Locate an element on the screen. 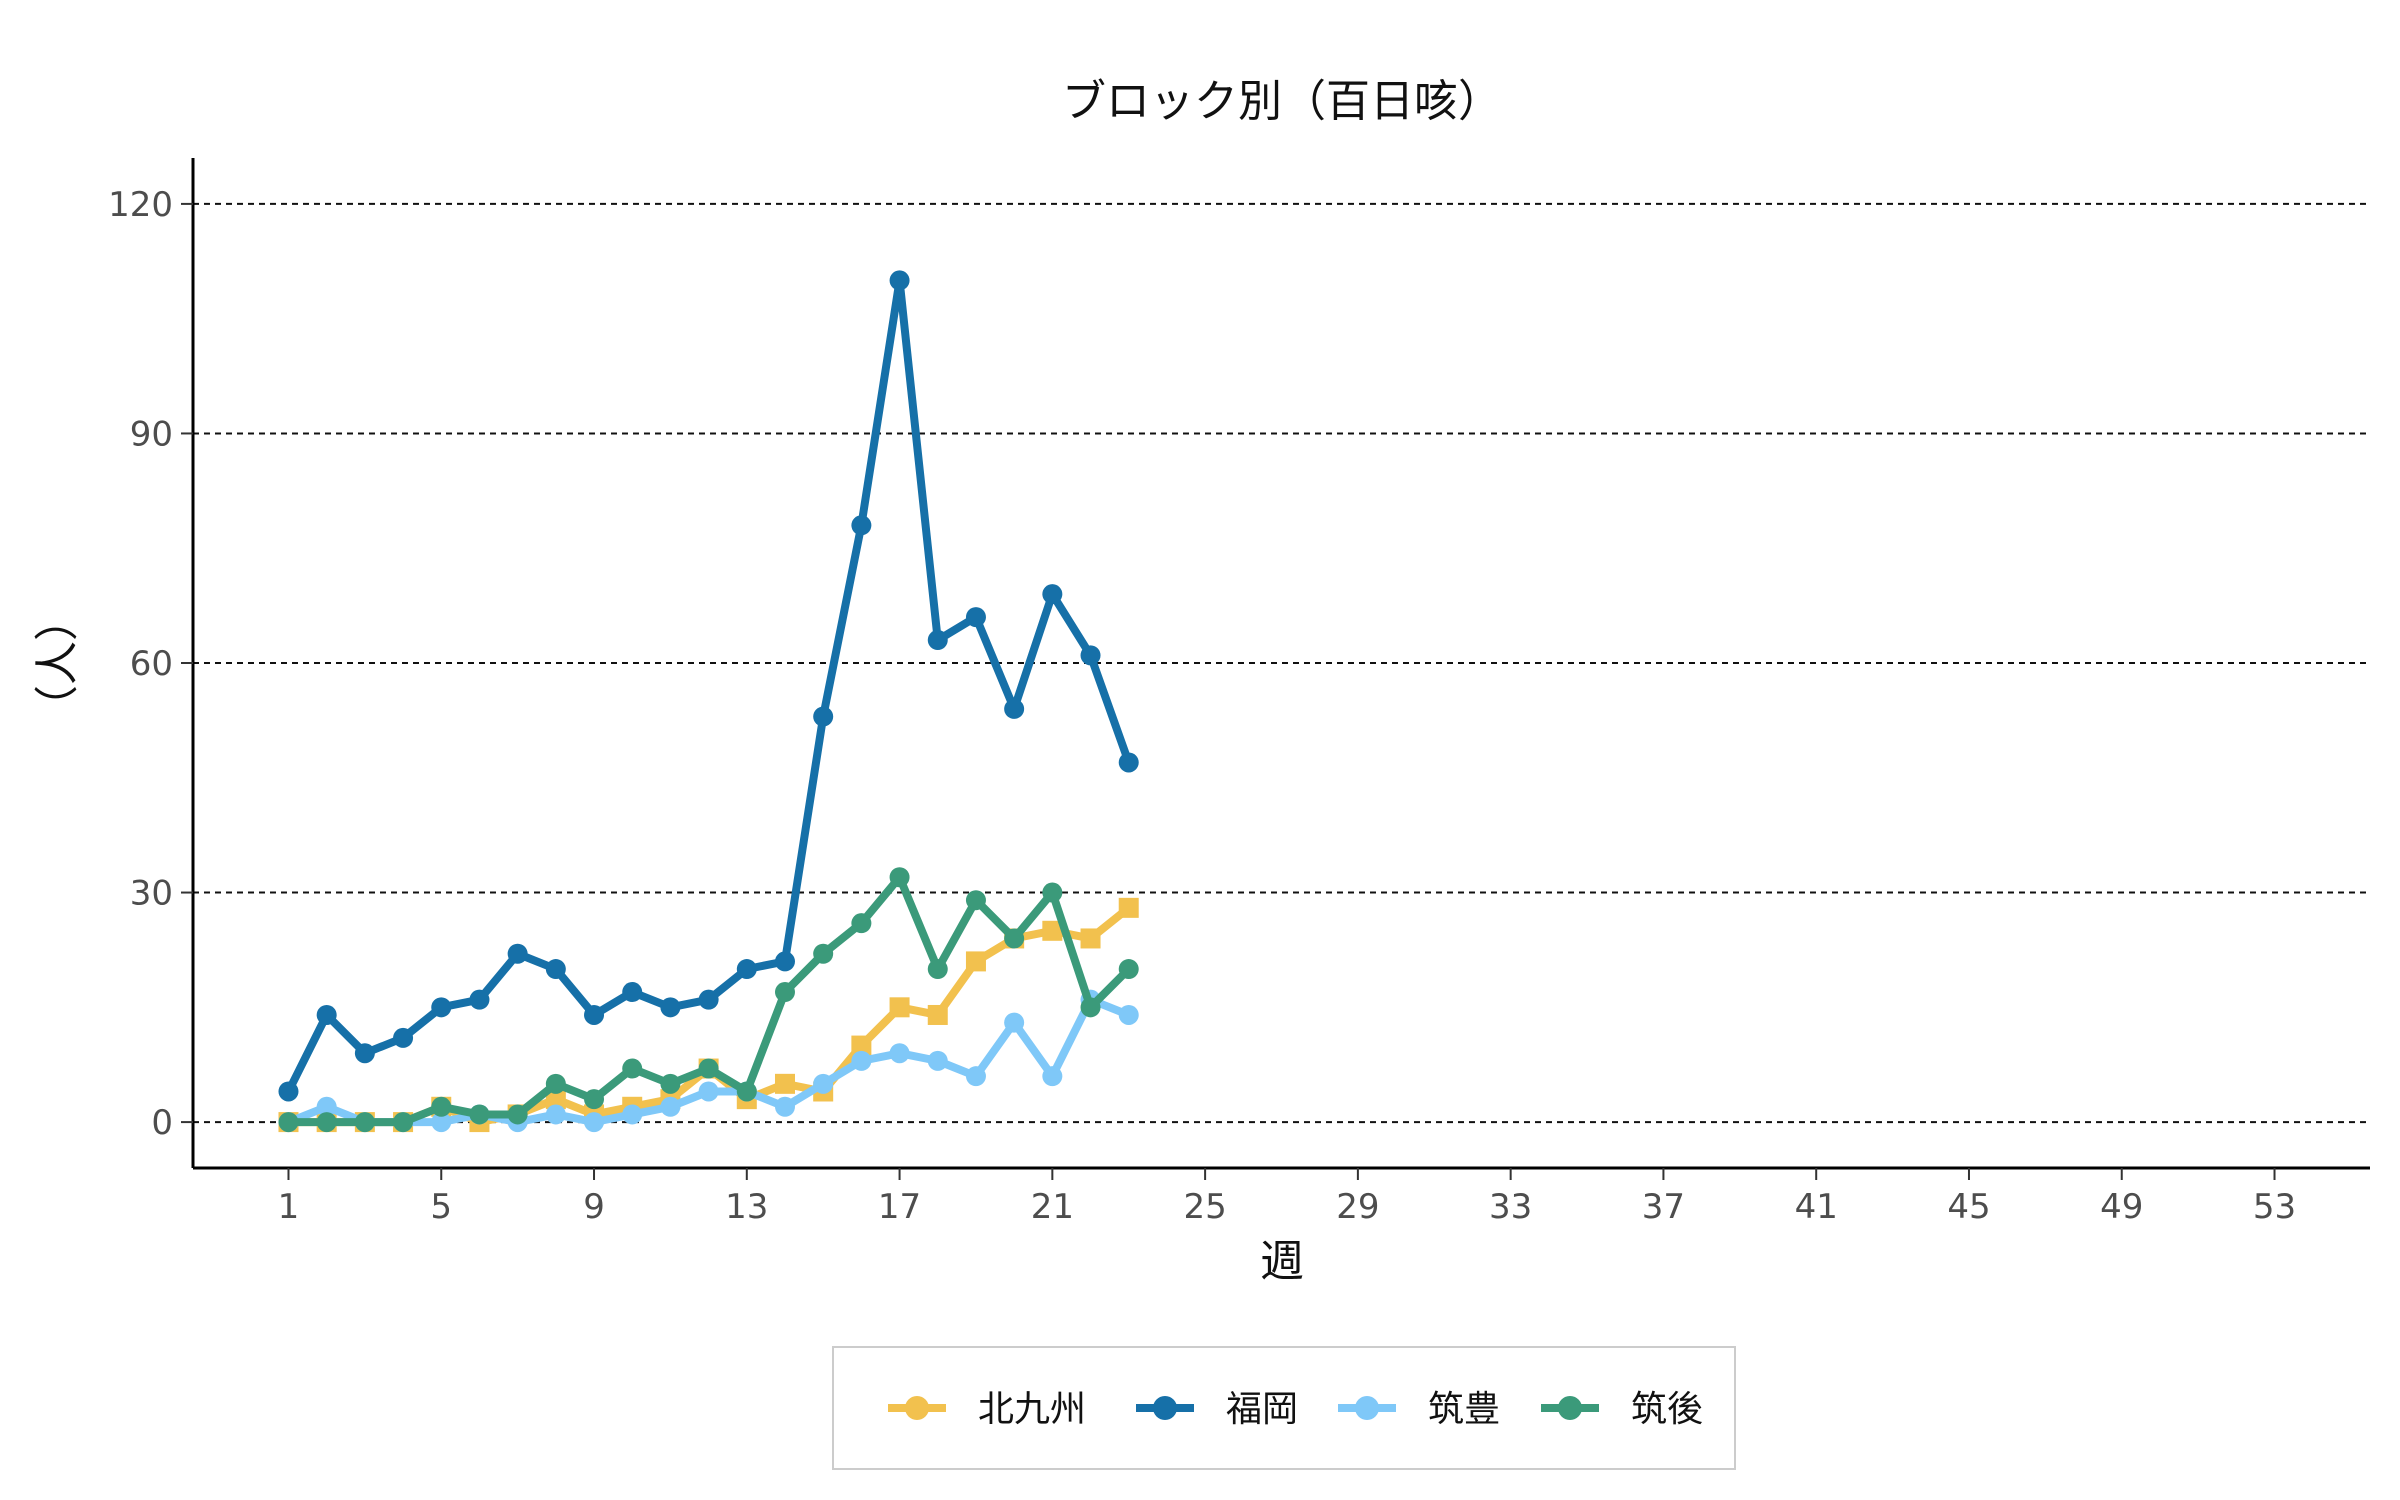 Image resolution: width=2400 pixels, height=1500 pixels. x-tick-label: 45 is located at coordinates (1968, 1207).